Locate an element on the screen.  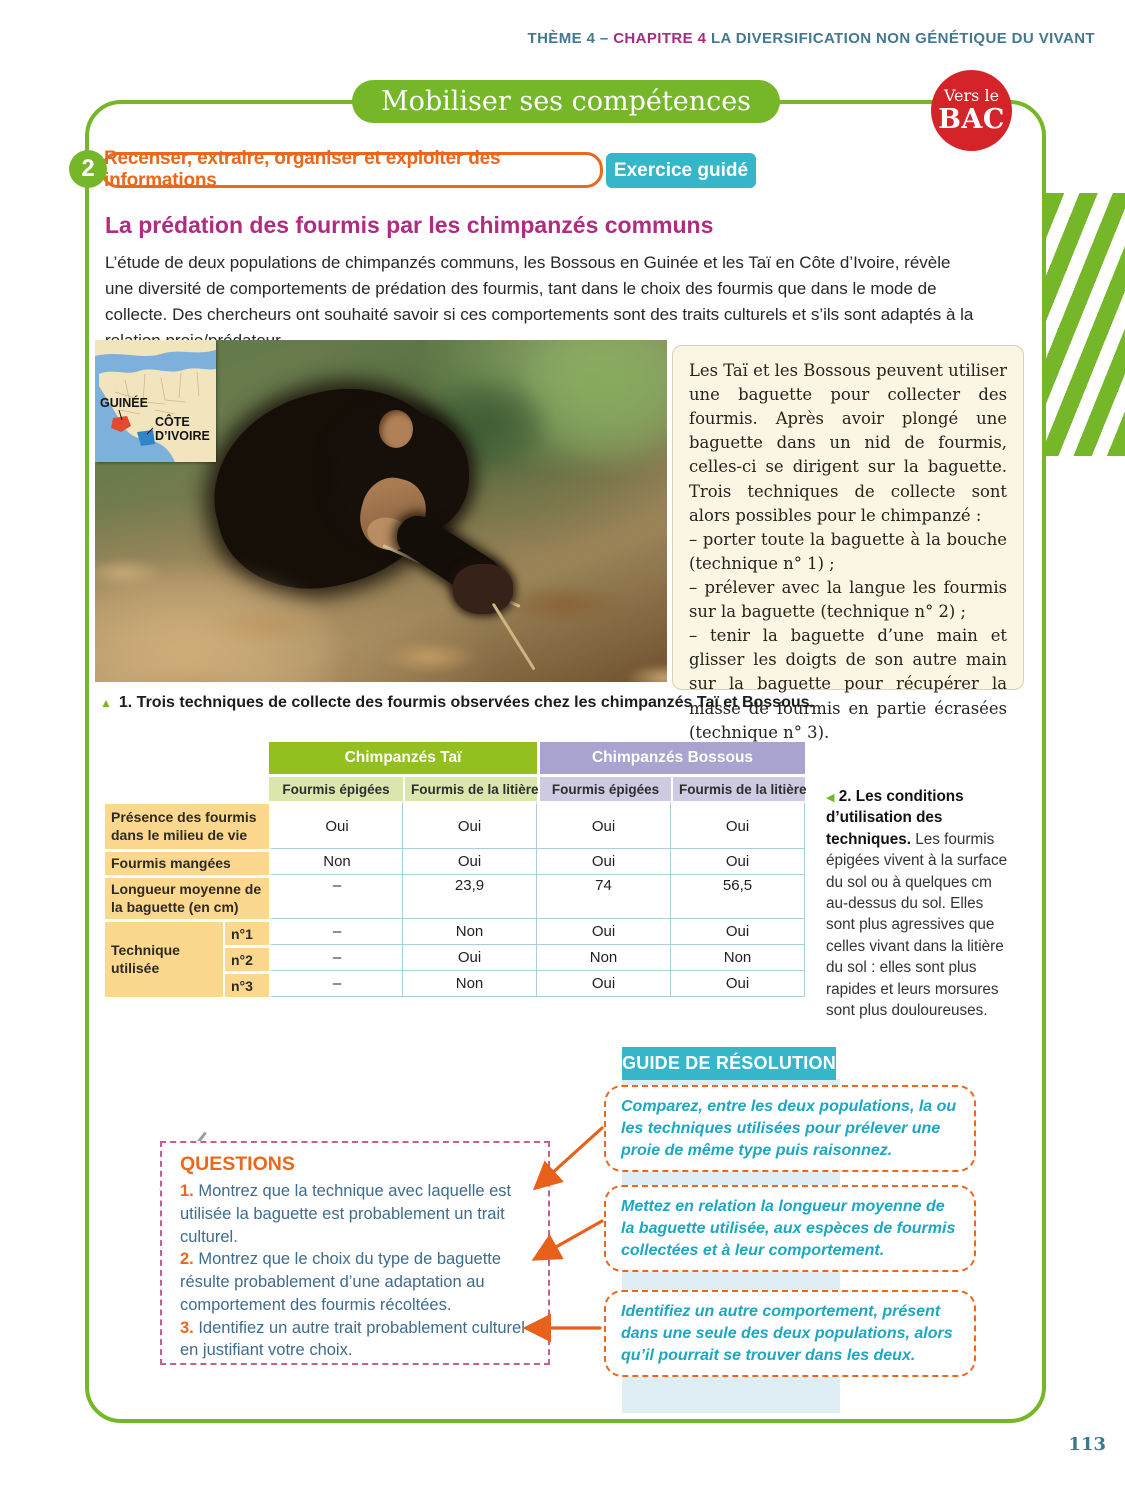
row-sublabel: n°3 is located at coordinates (246, 984).